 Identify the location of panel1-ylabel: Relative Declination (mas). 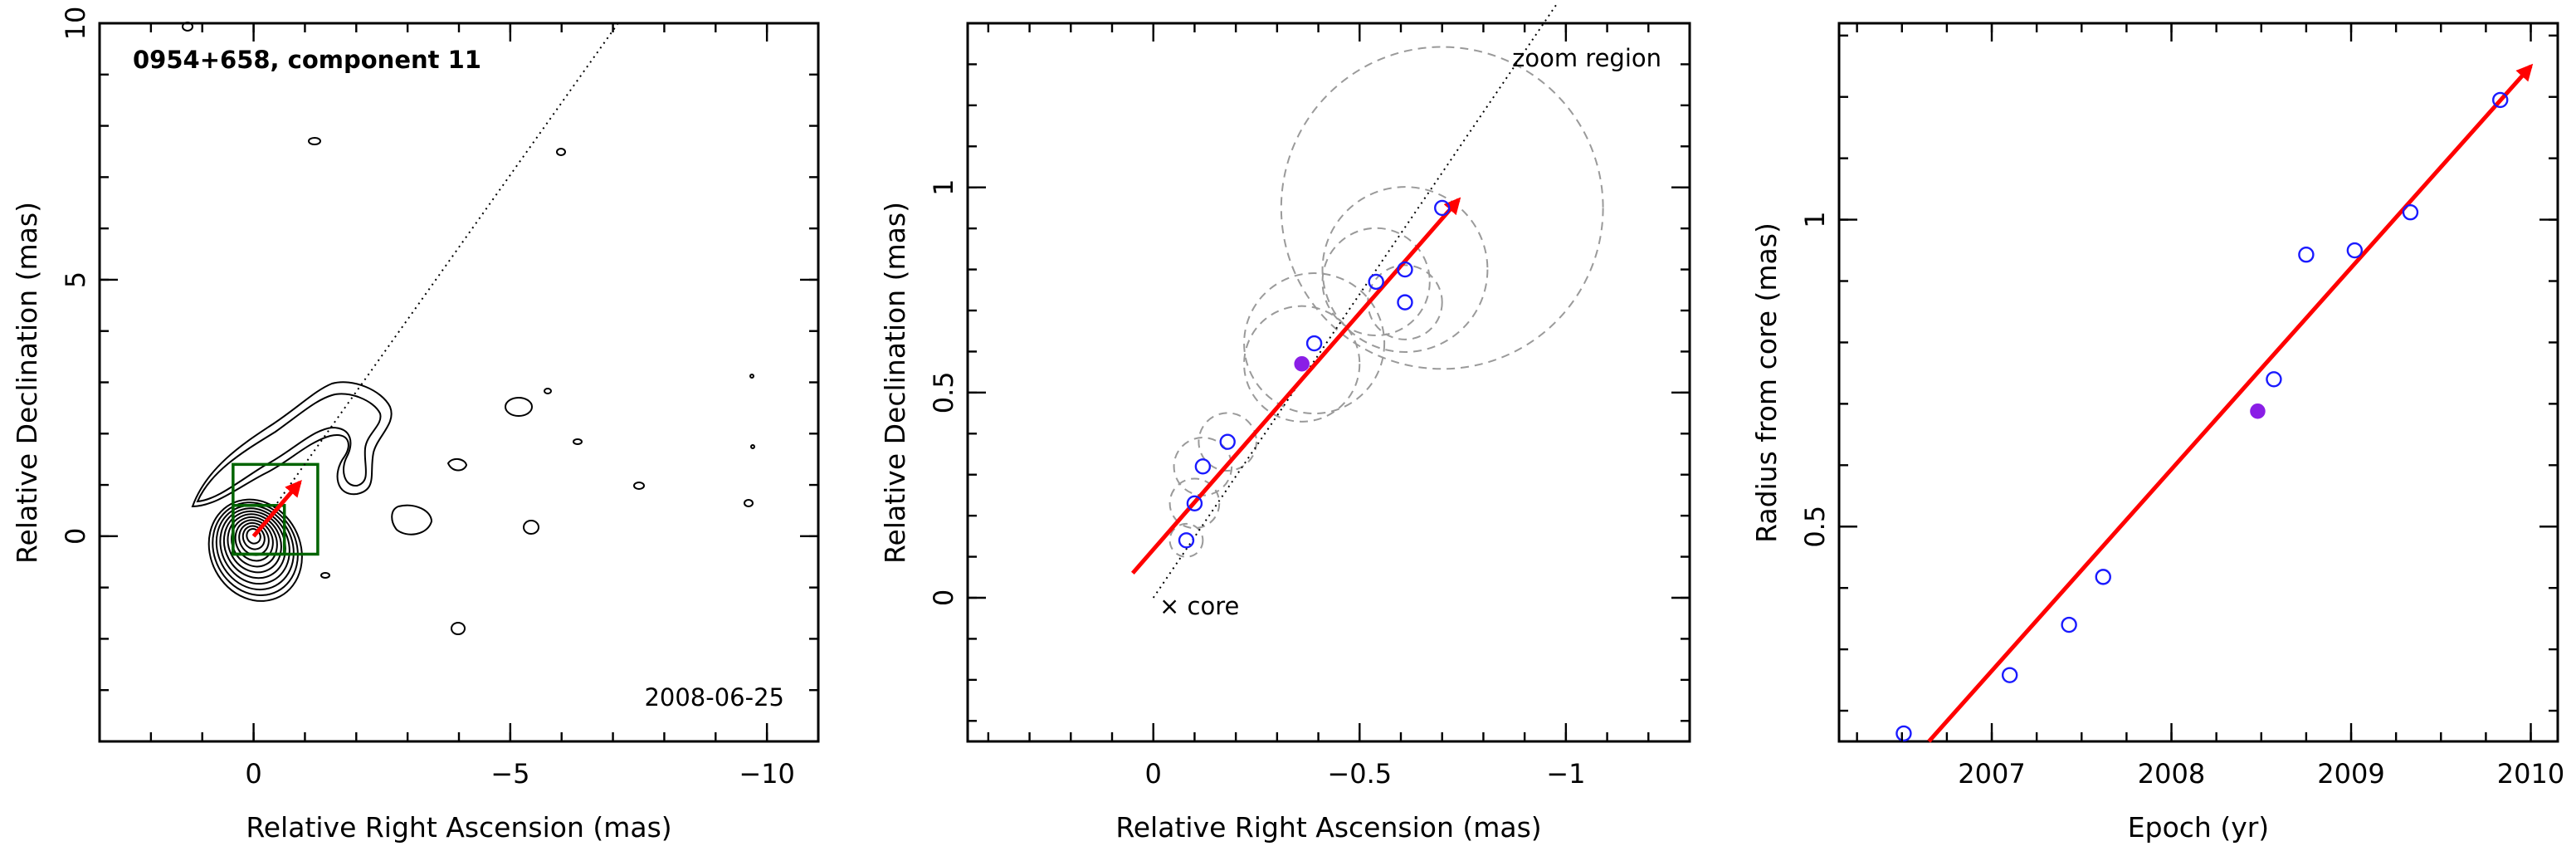
(27, 383).